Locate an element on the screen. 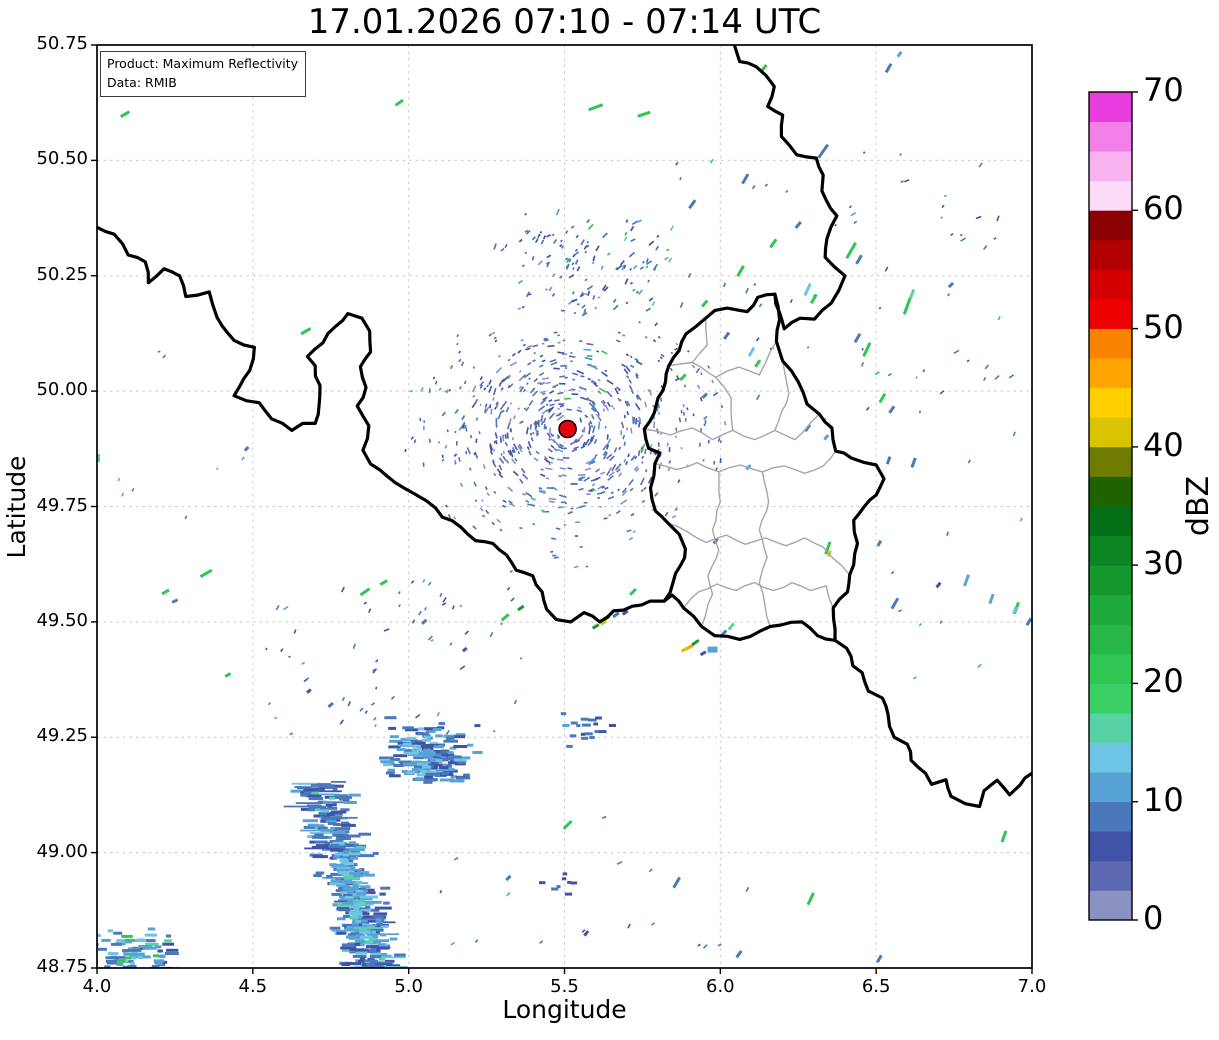 Image resolution: width=1219 pixels, height=1040 pixels. x-tick-label: 7.0 is located at coordinates (1032, 986).